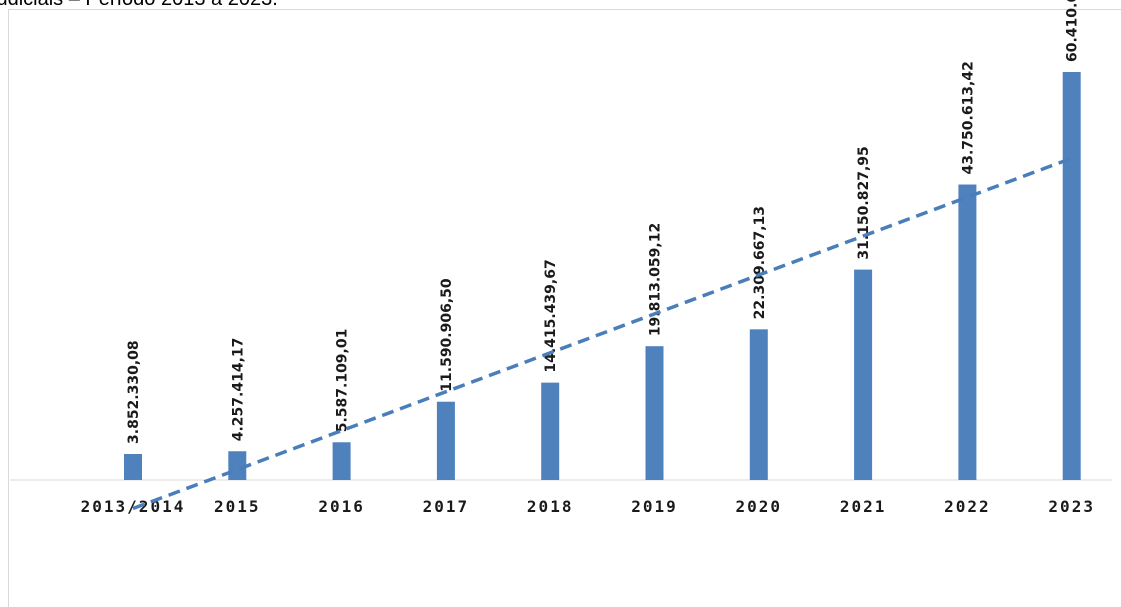 Image resolution: width=1121 pixels, height=607 pixels. I want to click on x-tick-label: 2021, so click(863, 506).